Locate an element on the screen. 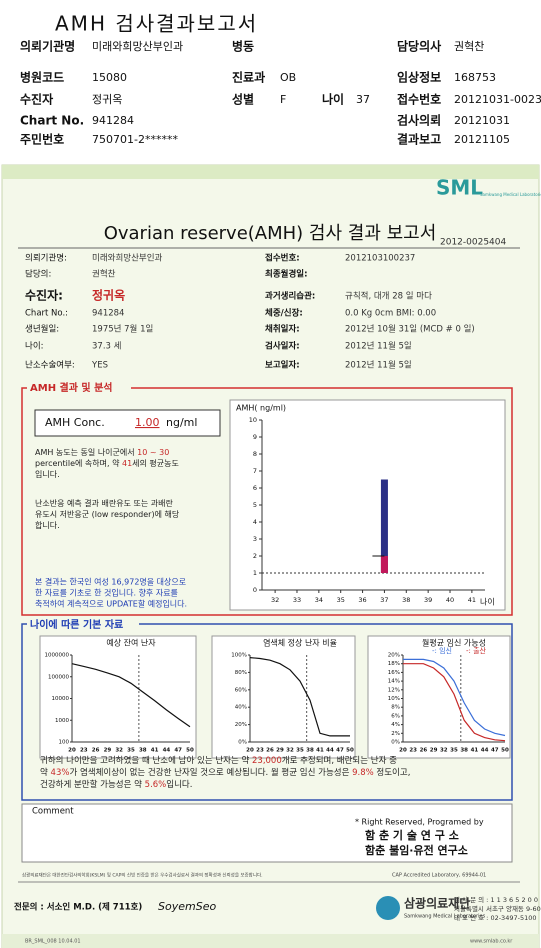  x-tick-label: 23 is located at coordinates (260, 751).